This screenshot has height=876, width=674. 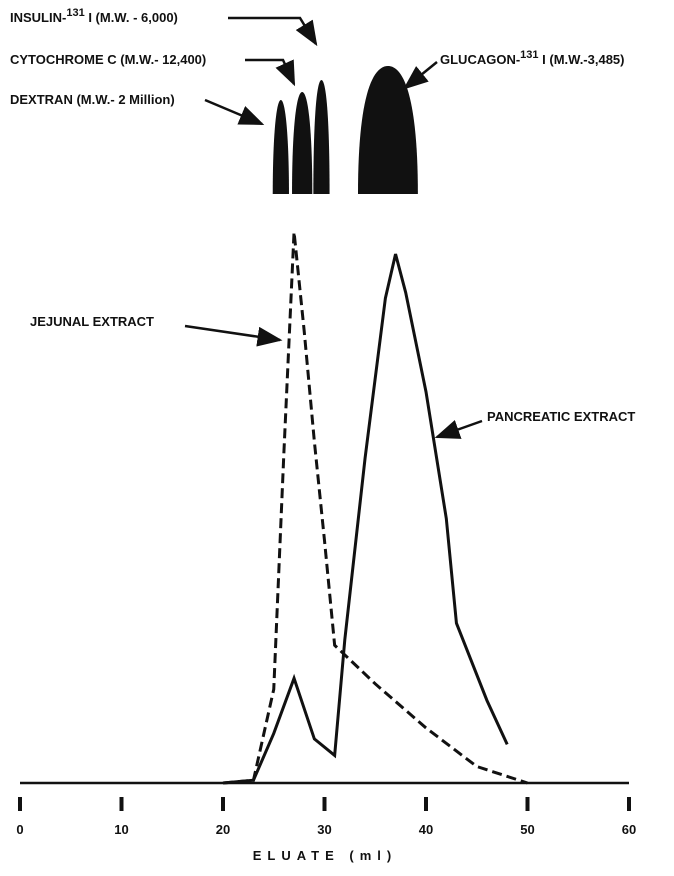 What do you see at coordinates (480, 59) in the screenshot?
I see `label-part: GLUCAGON-` at bounding box center [480, 59].